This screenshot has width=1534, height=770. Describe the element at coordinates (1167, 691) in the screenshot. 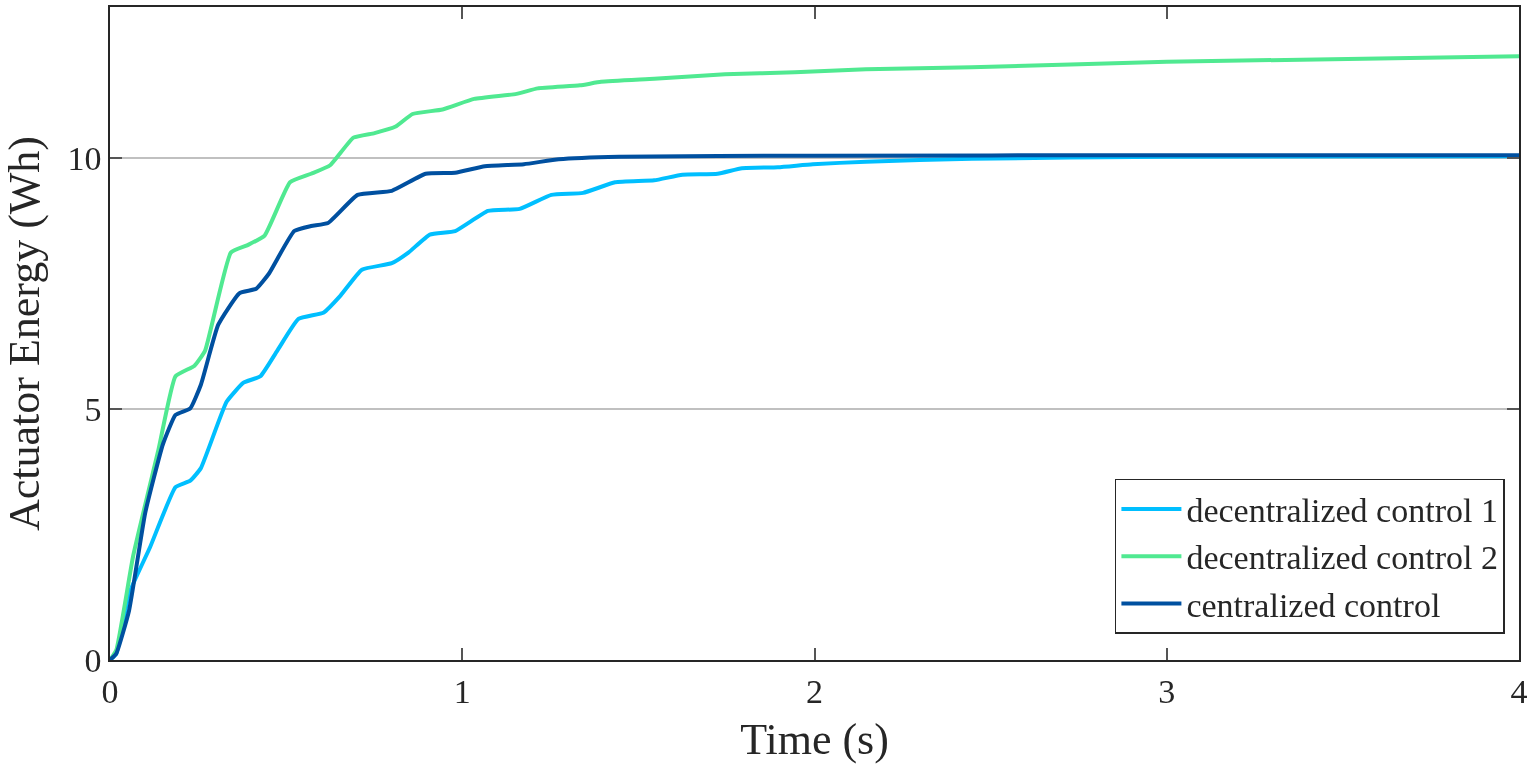

I see `x-tick-label: 3` at that location.